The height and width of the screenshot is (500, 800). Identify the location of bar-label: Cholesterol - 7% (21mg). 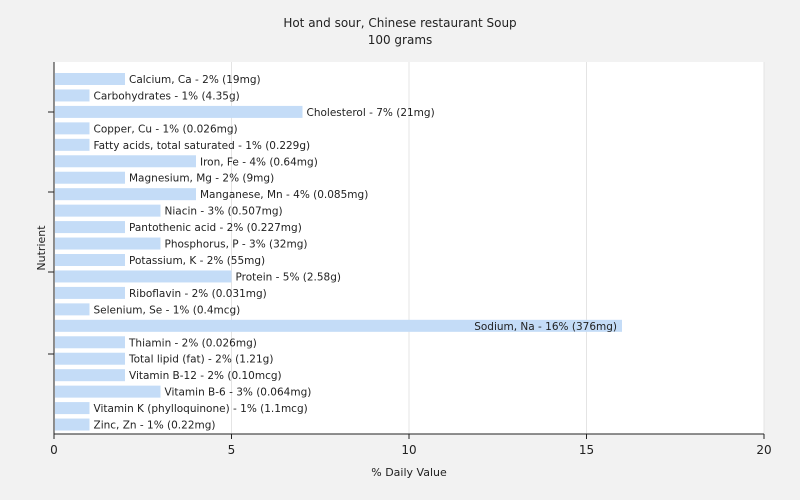
(371, 113).